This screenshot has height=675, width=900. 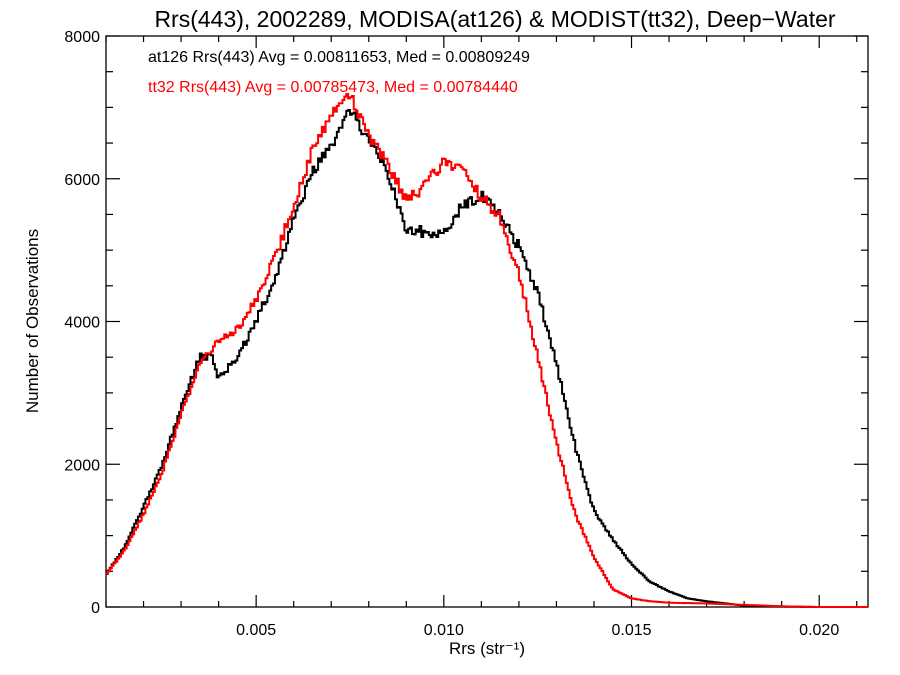 I want to click on x-tick-label: 0.020, so click(x=819, y=630).